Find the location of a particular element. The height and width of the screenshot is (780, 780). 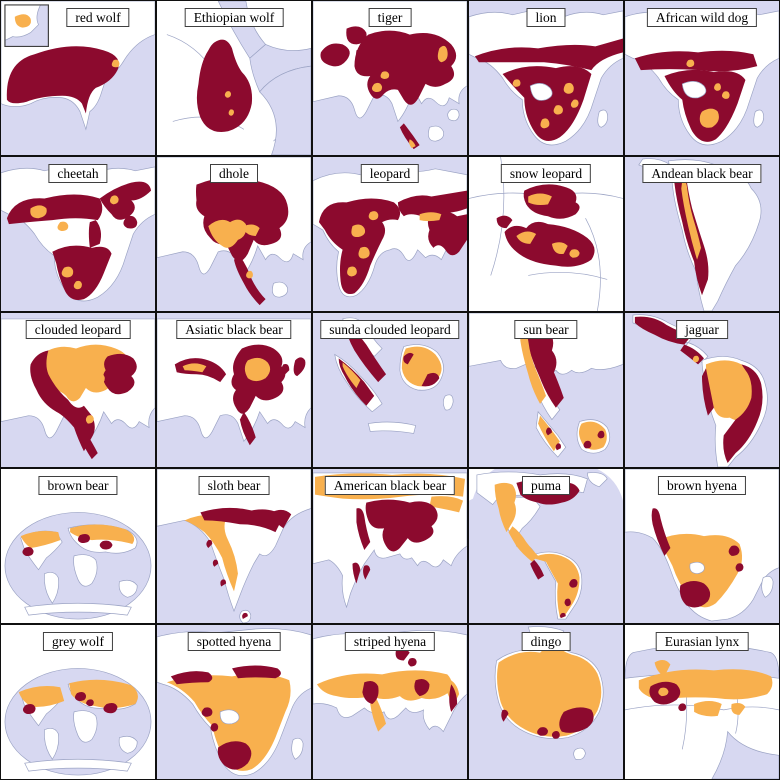

panel-brown-bear: brown bear is located at coordinates (78, 546).